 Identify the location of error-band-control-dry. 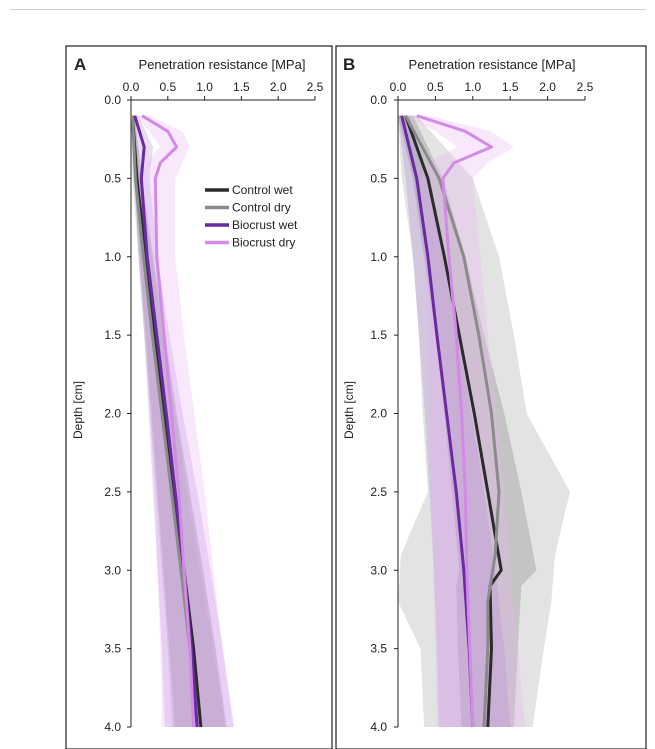
(178, 421).